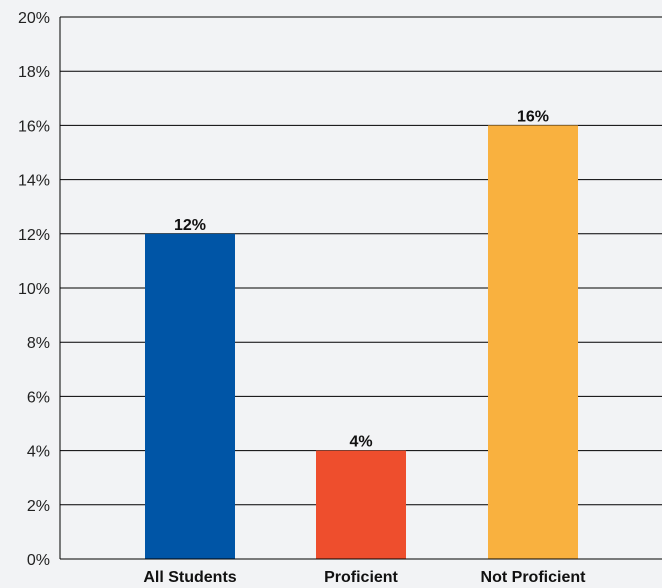 The image size is (662, 588). I want to click on y-tick-label: 14%, so click(34, 181).